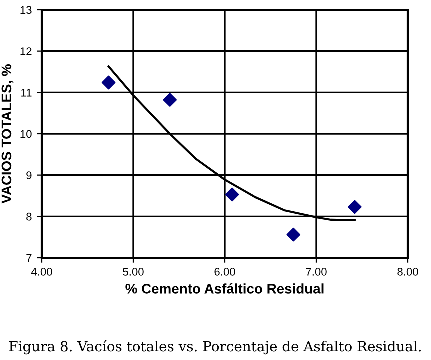  Describe the element at coordinates (225, 272) in the screenshot. I see `x-tick-label: 6.00` at that location.